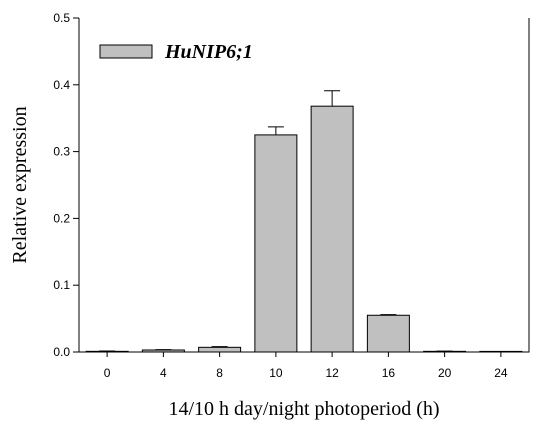  Describe the element at coordinates (61, 218) in the screenshot. I see `y-tick-label: 0.2` at that location.